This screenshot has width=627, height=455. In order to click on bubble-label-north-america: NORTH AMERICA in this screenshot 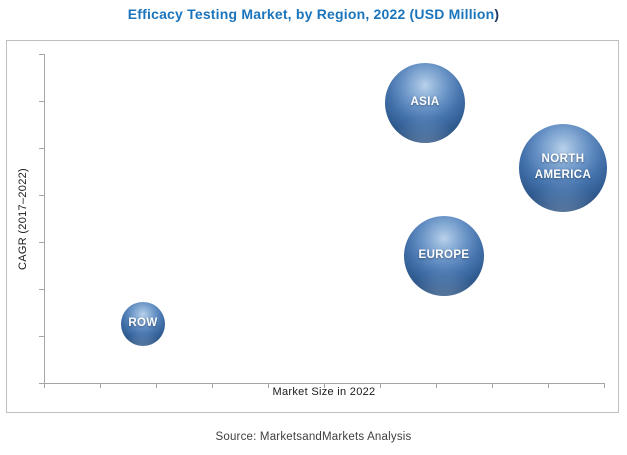, I will do `click(563, 167)`.